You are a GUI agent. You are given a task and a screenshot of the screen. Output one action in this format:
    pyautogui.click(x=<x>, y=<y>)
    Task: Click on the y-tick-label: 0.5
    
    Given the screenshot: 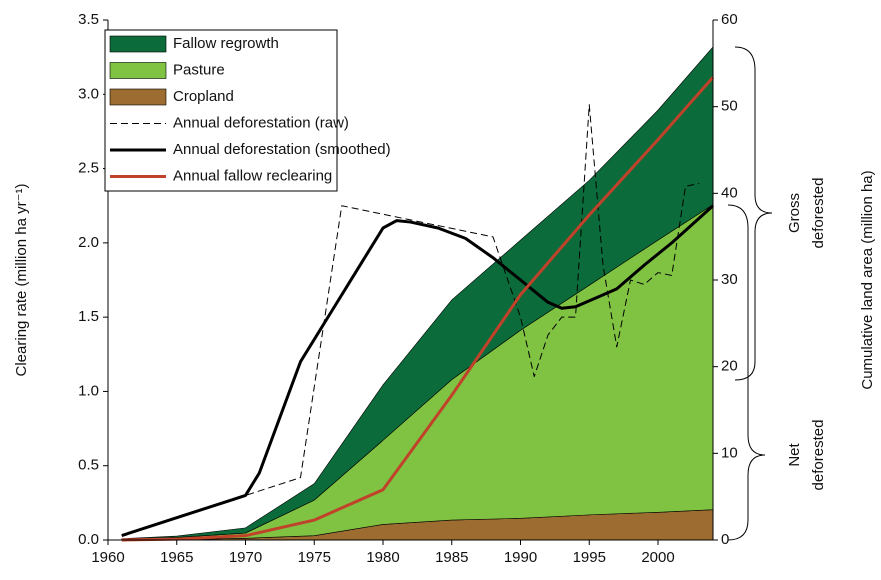 What is the action you would take?
    pyautogui.click(x=88, y=465)
    